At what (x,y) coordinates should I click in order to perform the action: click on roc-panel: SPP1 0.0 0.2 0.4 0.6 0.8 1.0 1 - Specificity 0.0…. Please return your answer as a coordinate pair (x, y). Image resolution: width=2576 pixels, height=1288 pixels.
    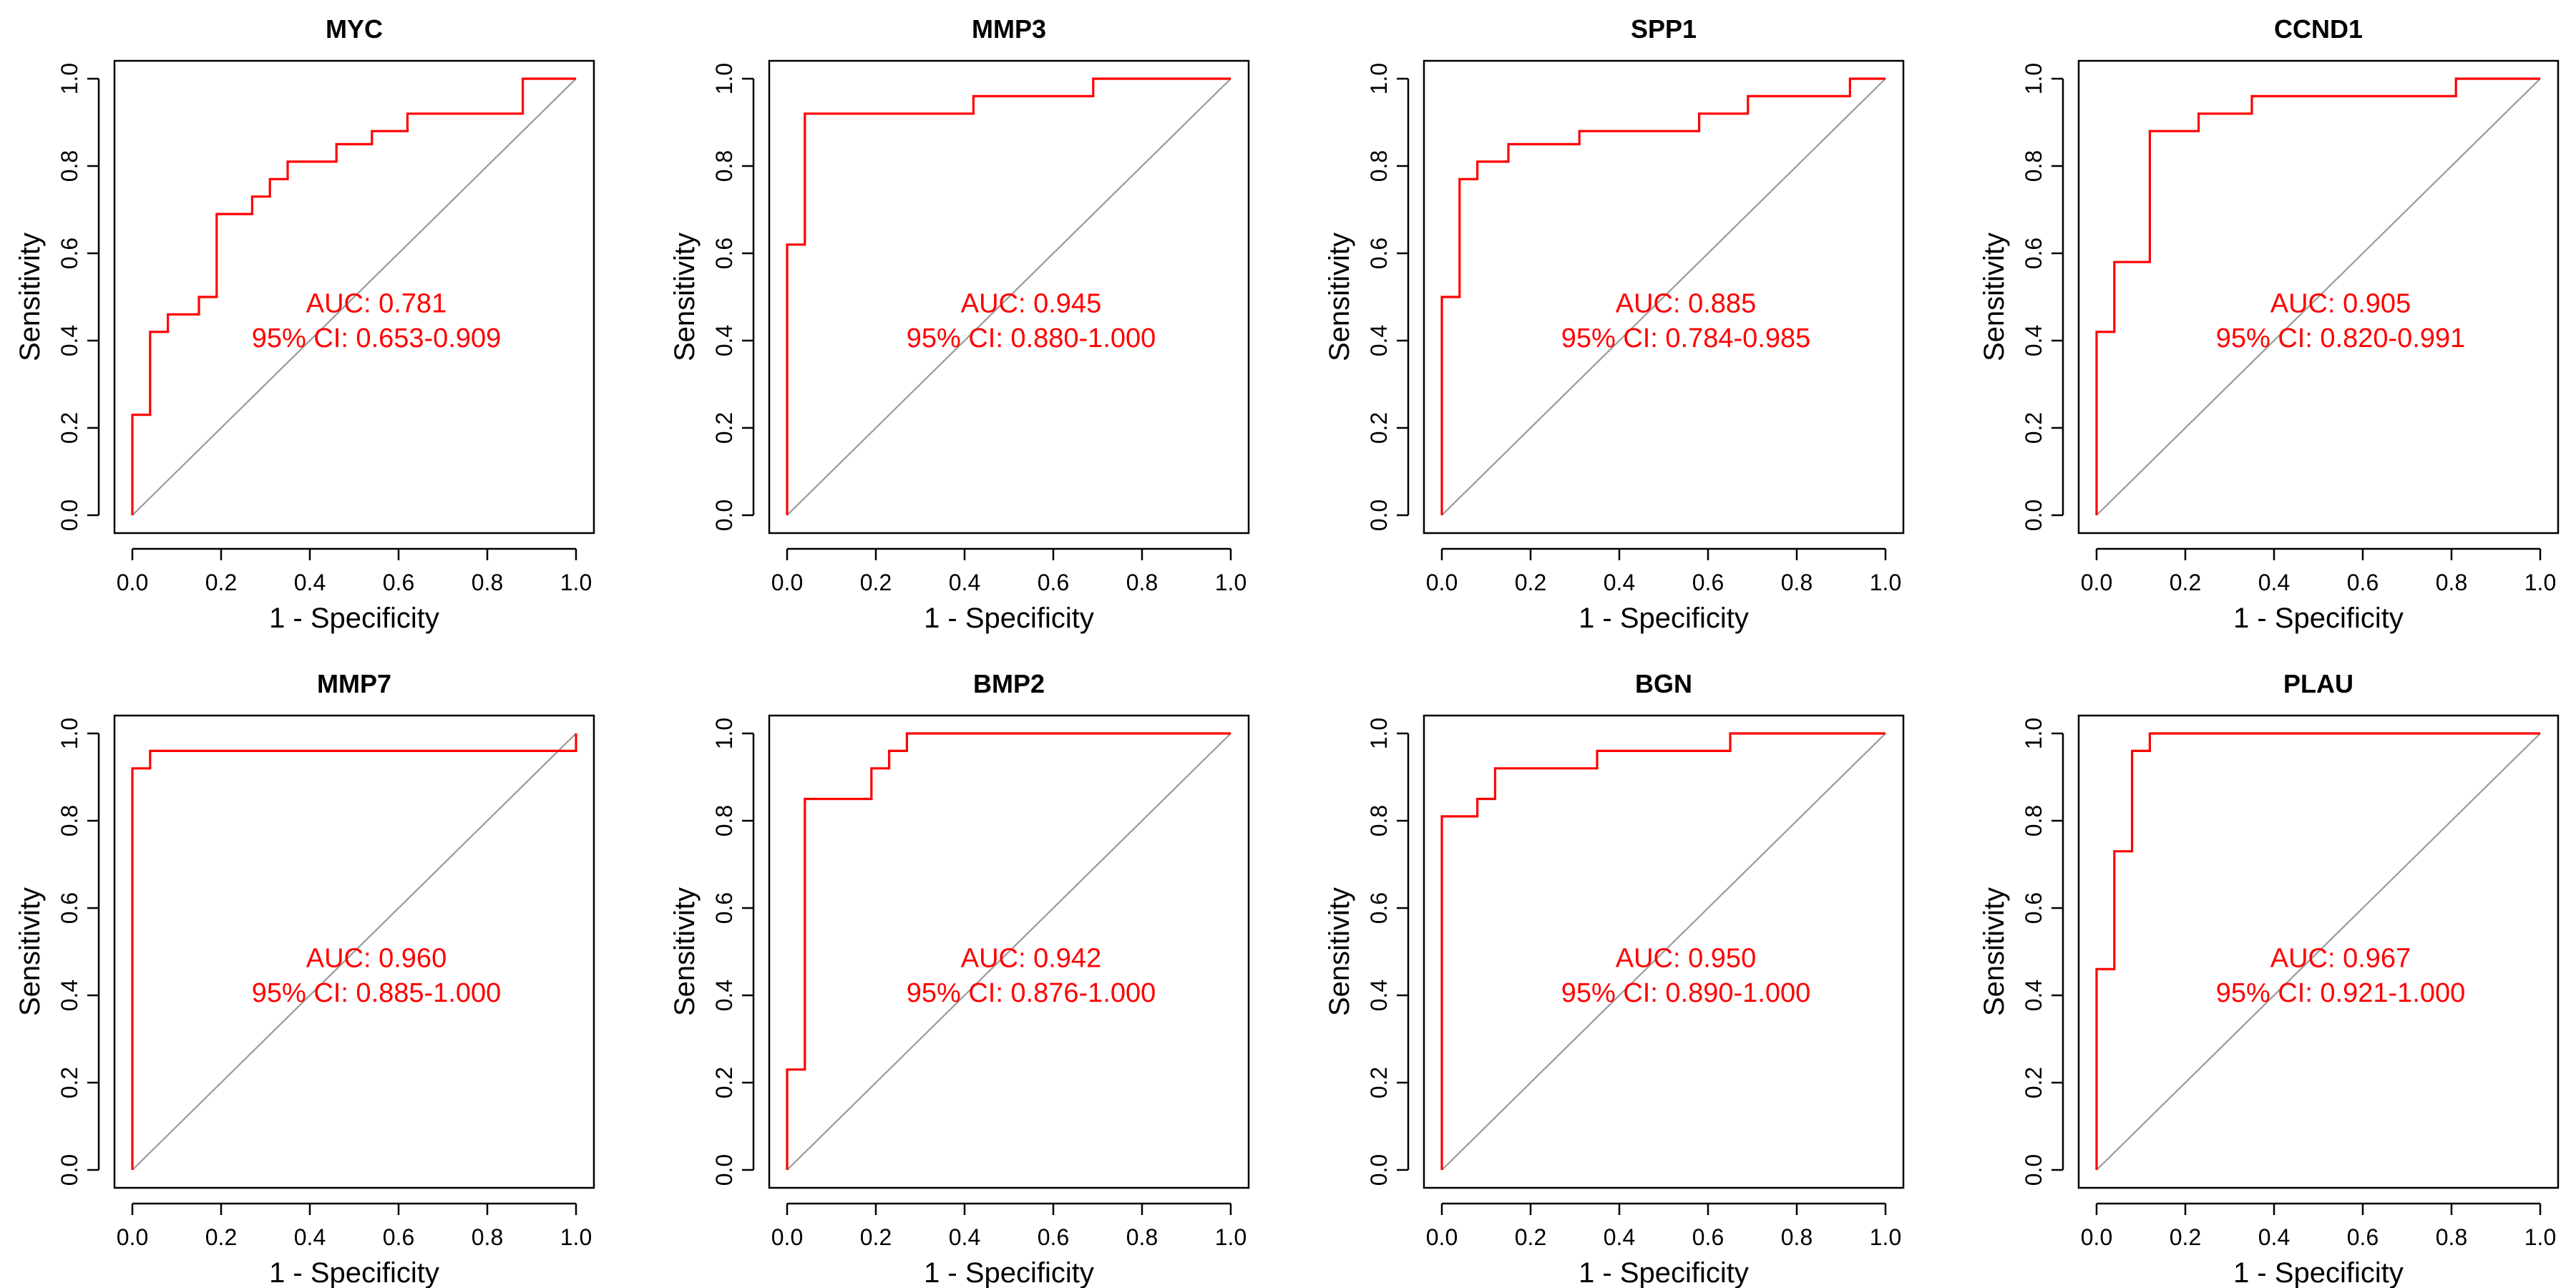
    Looking at the image, I should click on (1614, 324).